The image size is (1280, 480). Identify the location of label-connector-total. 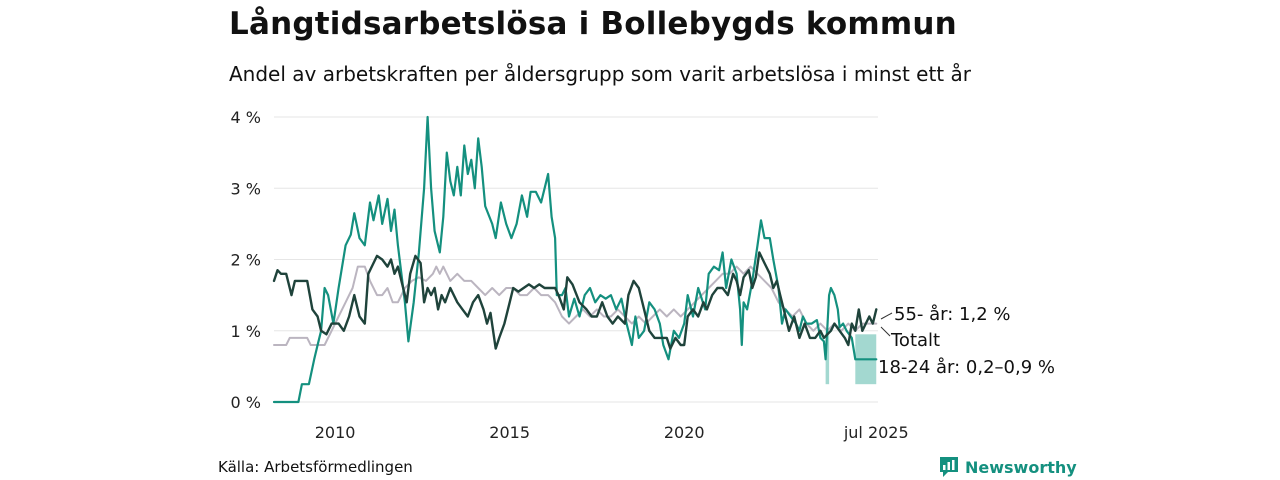
(885, 331).